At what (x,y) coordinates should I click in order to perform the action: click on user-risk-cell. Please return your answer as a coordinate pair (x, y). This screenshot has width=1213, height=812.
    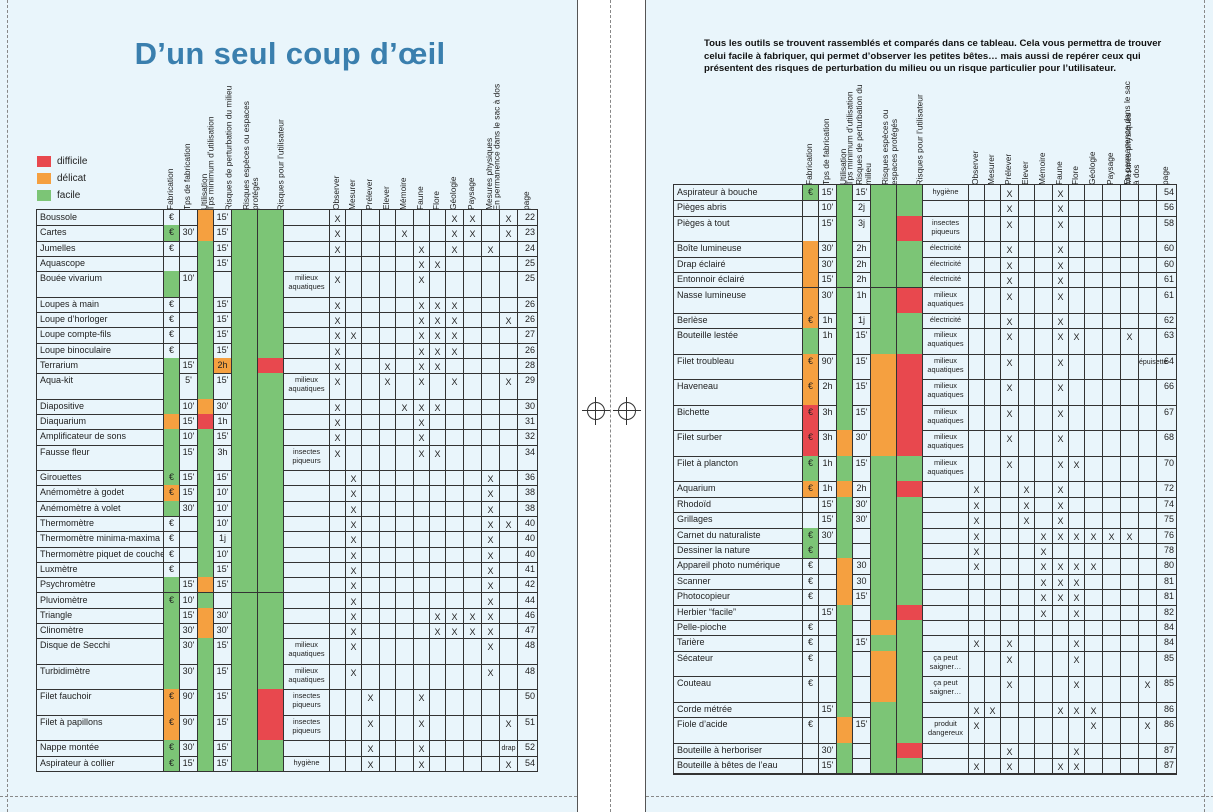
    Looking at the image, I should click on (945, 628).